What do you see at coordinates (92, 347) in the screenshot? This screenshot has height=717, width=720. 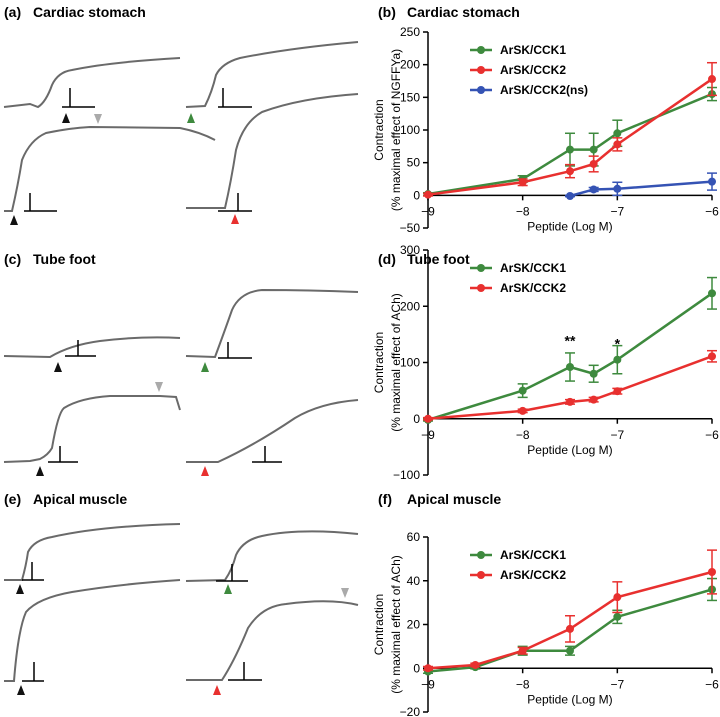 I see `trace-c1` at bounding box center [92, 347].